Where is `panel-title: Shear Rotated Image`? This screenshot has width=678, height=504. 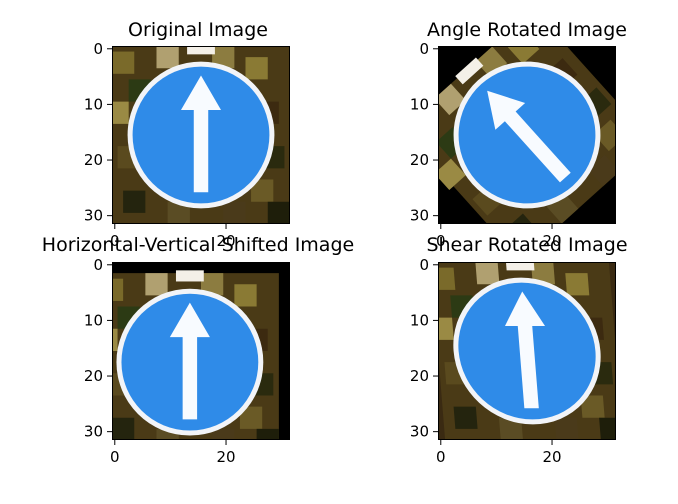
panel-title: Shear Rotated Image is located at coordinates (526, 245).